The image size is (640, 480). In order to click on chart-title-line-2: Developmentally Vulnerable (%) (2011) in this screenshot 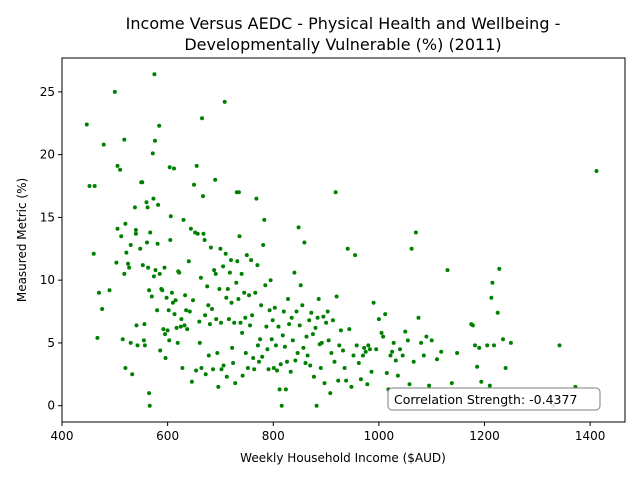, I will do `click(342, 44)`.